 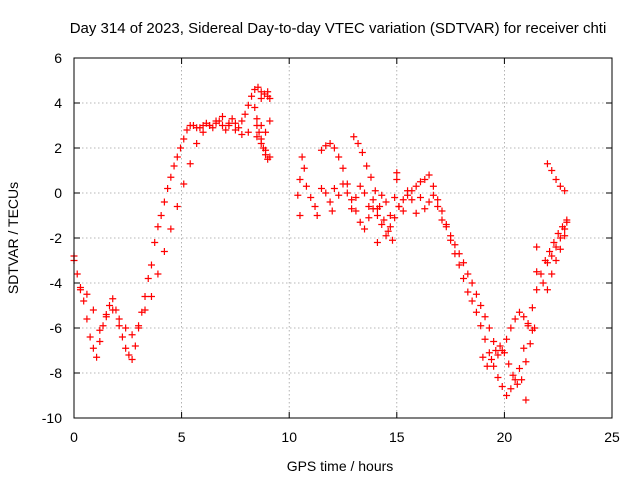 I want to click on x-tick-label: 10, so click(x=289, y=437).